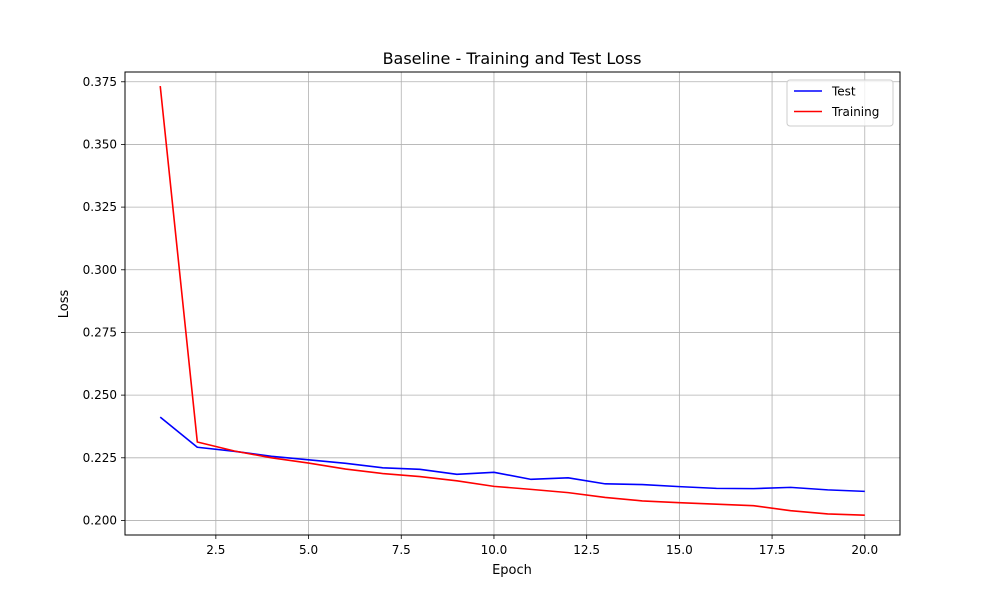 This screenshot has height=600, width=1000. What do you see at coordinates (512, 58) in the screenshot?
I see `chart-title: Baseline - Training and Test Loss` at bounding box center [512, 58].